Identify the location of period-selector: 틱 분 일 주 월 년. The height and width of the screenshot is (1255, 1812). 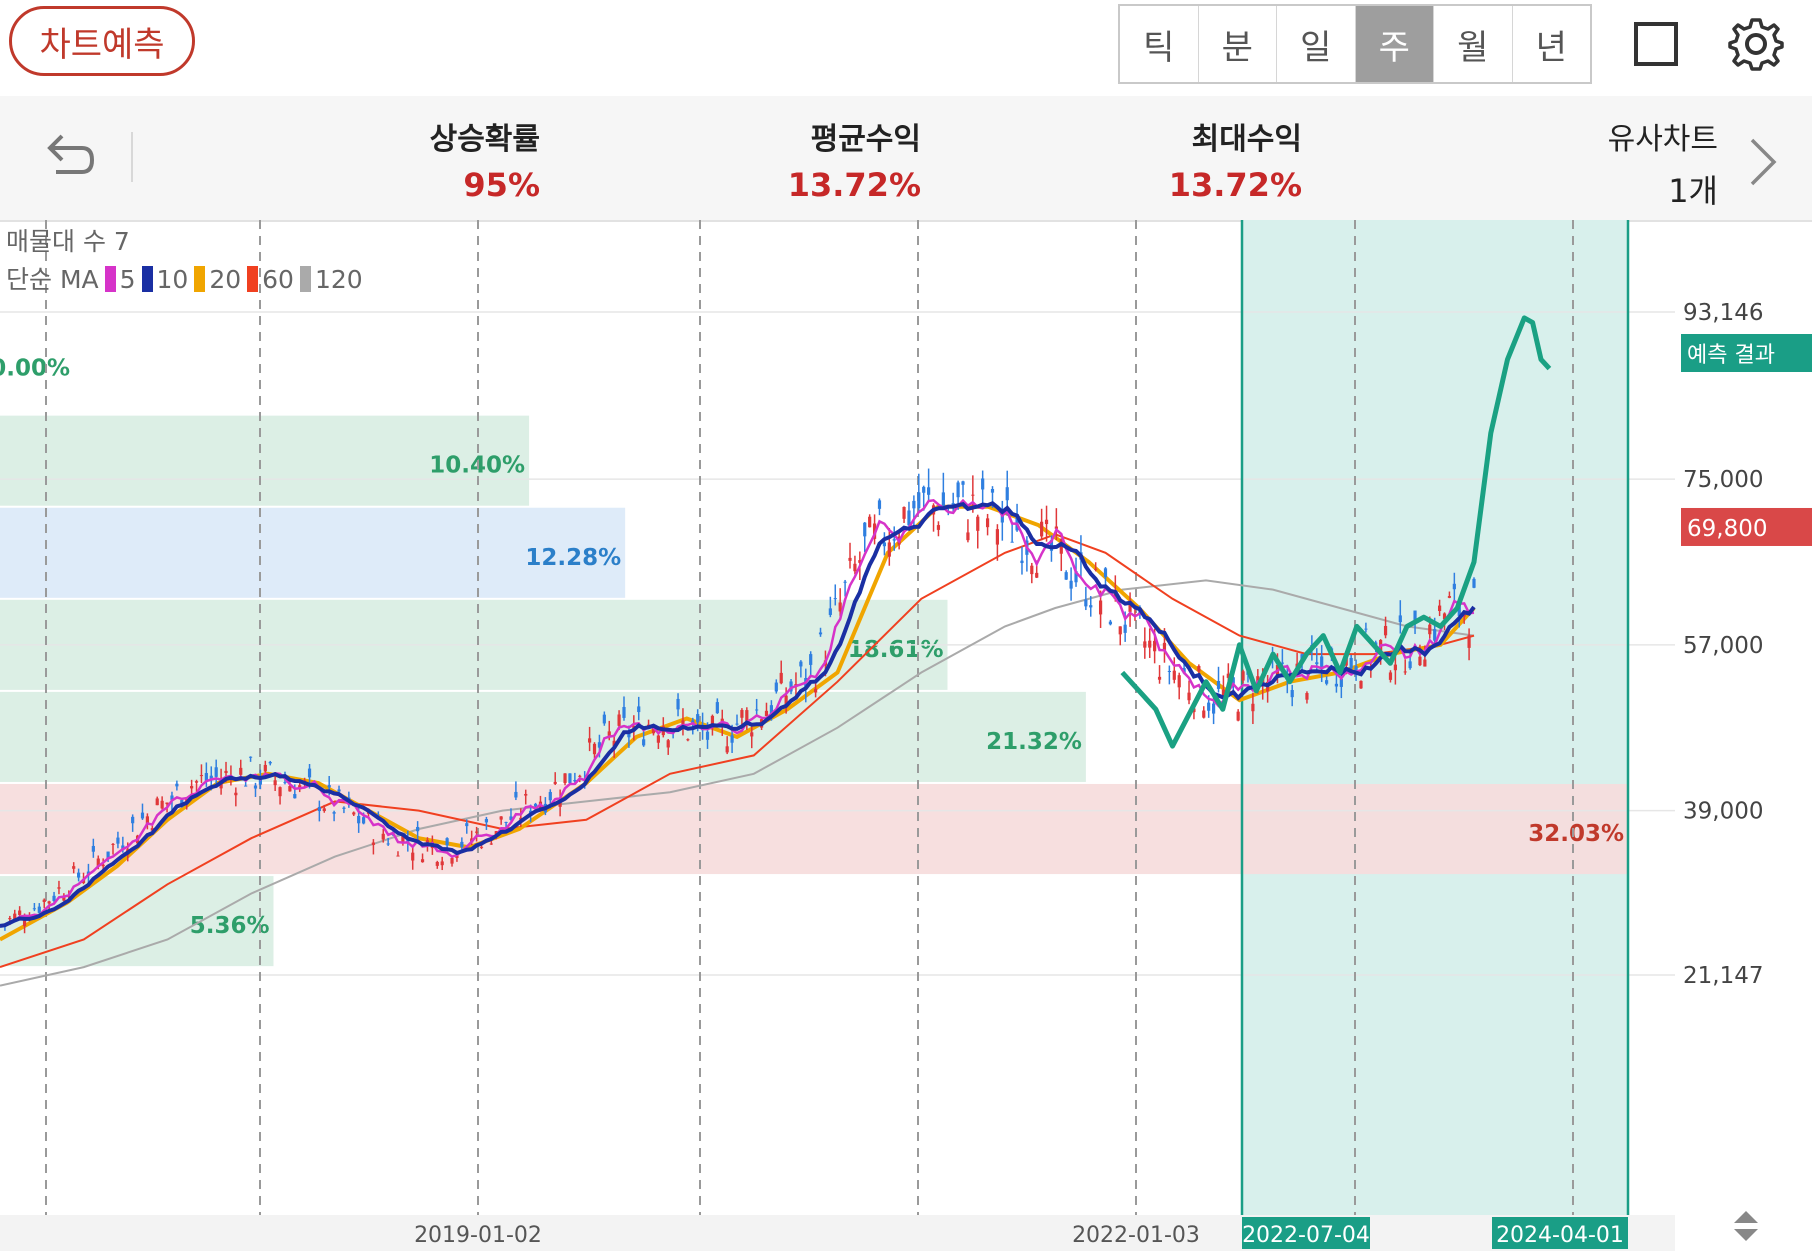
(1355, 44).